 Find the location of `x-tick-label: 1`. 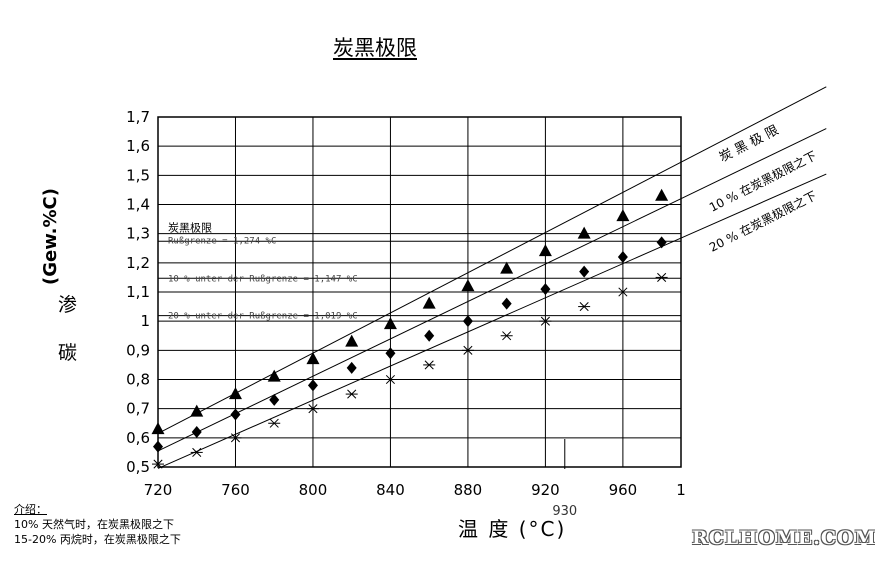

x-tick-label: 1 is located at coordinates (681, 490).